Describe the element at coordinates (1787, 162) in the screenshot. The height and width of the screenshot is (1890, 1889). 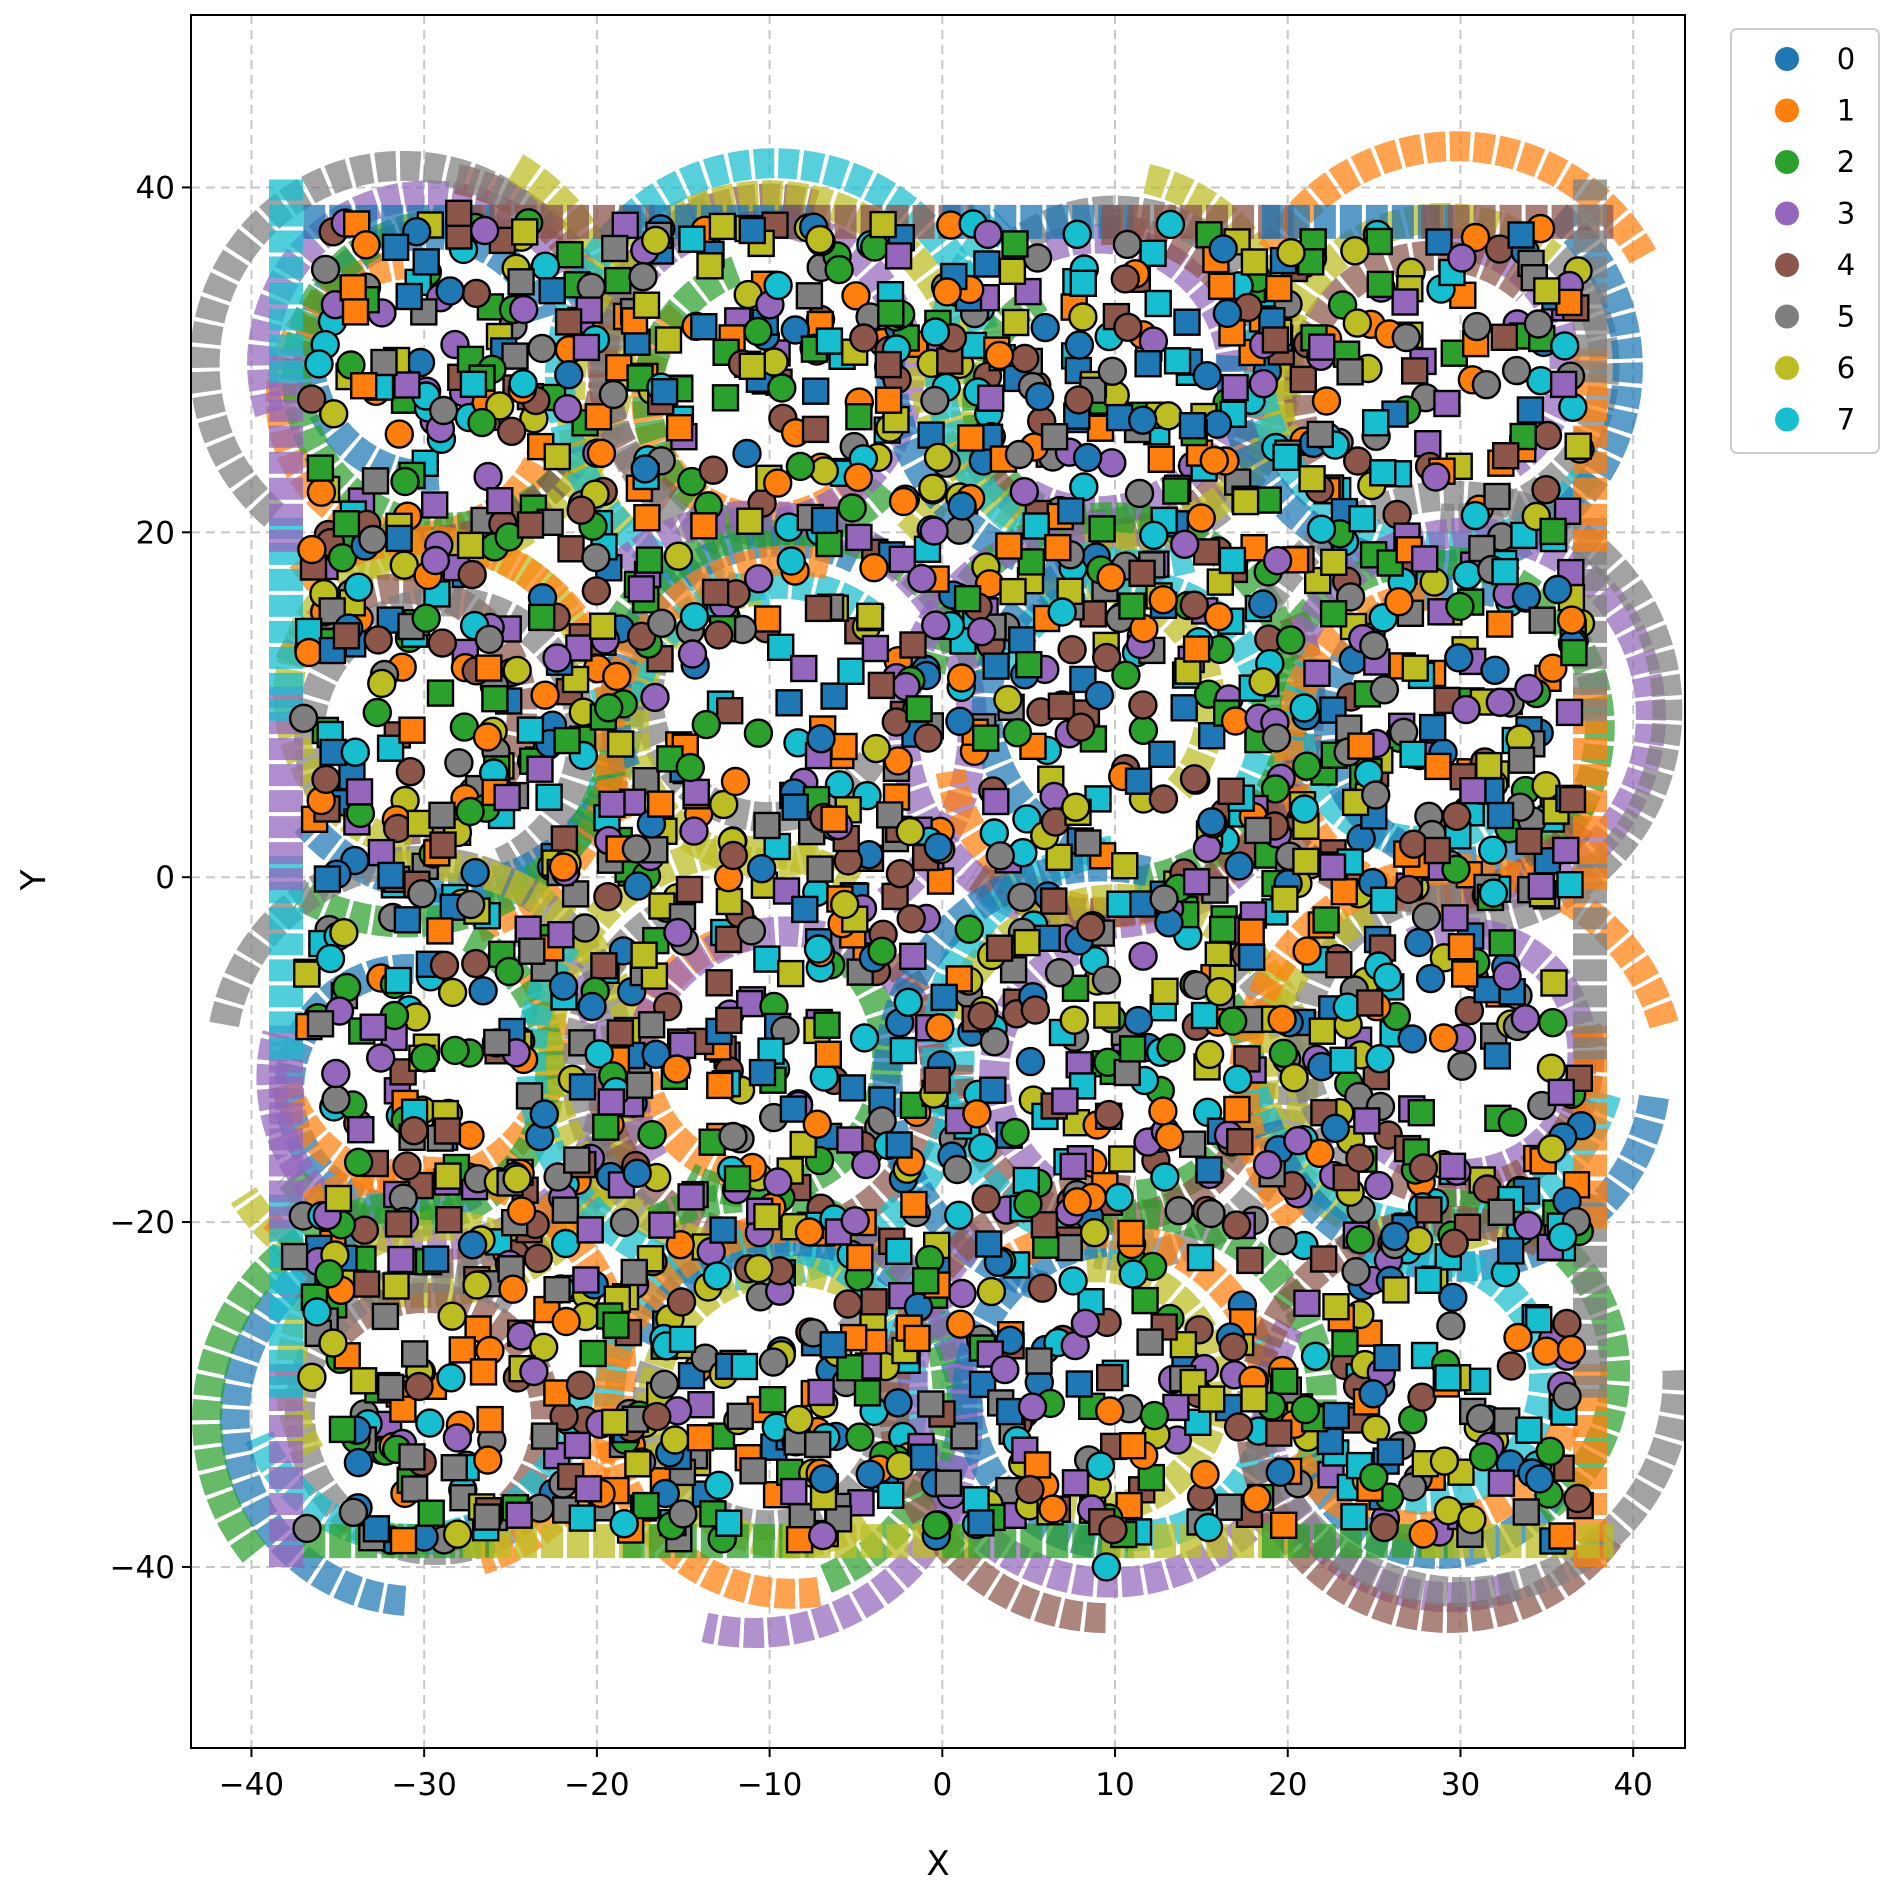
I see `legend-marker` at that location.